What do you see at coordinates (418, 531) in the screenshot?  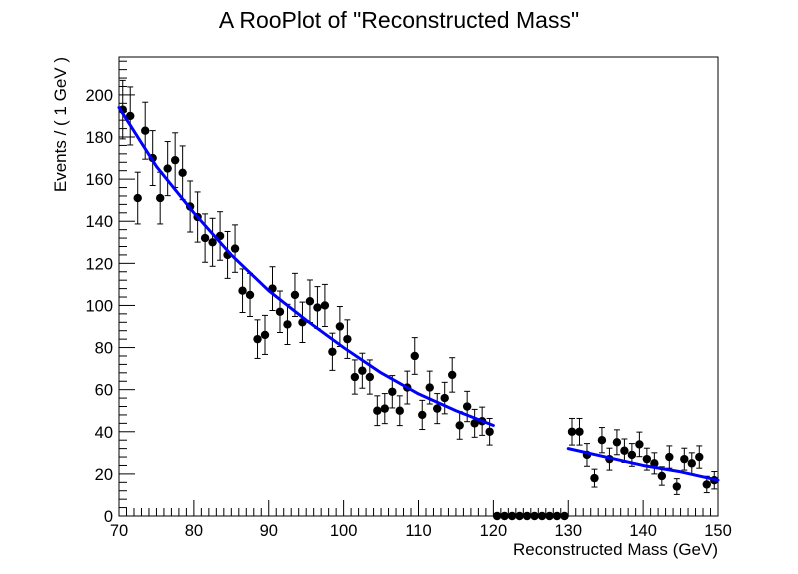 I see `x-tick-label: 110` at bounding box center [418, 531].